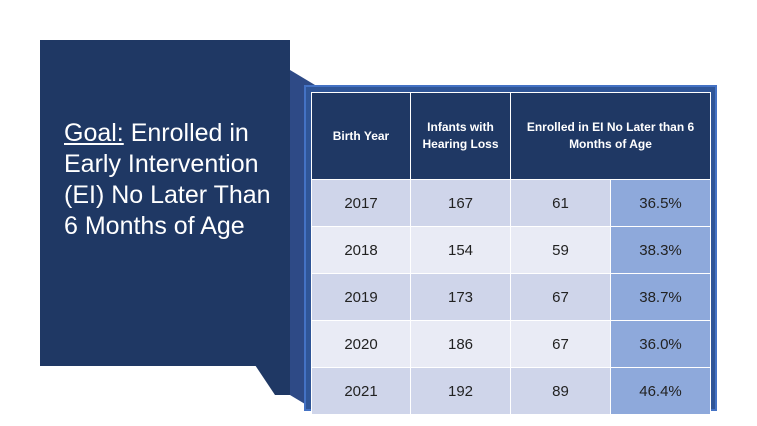  I want to click on cell-infants: 192, so click(460, 391).